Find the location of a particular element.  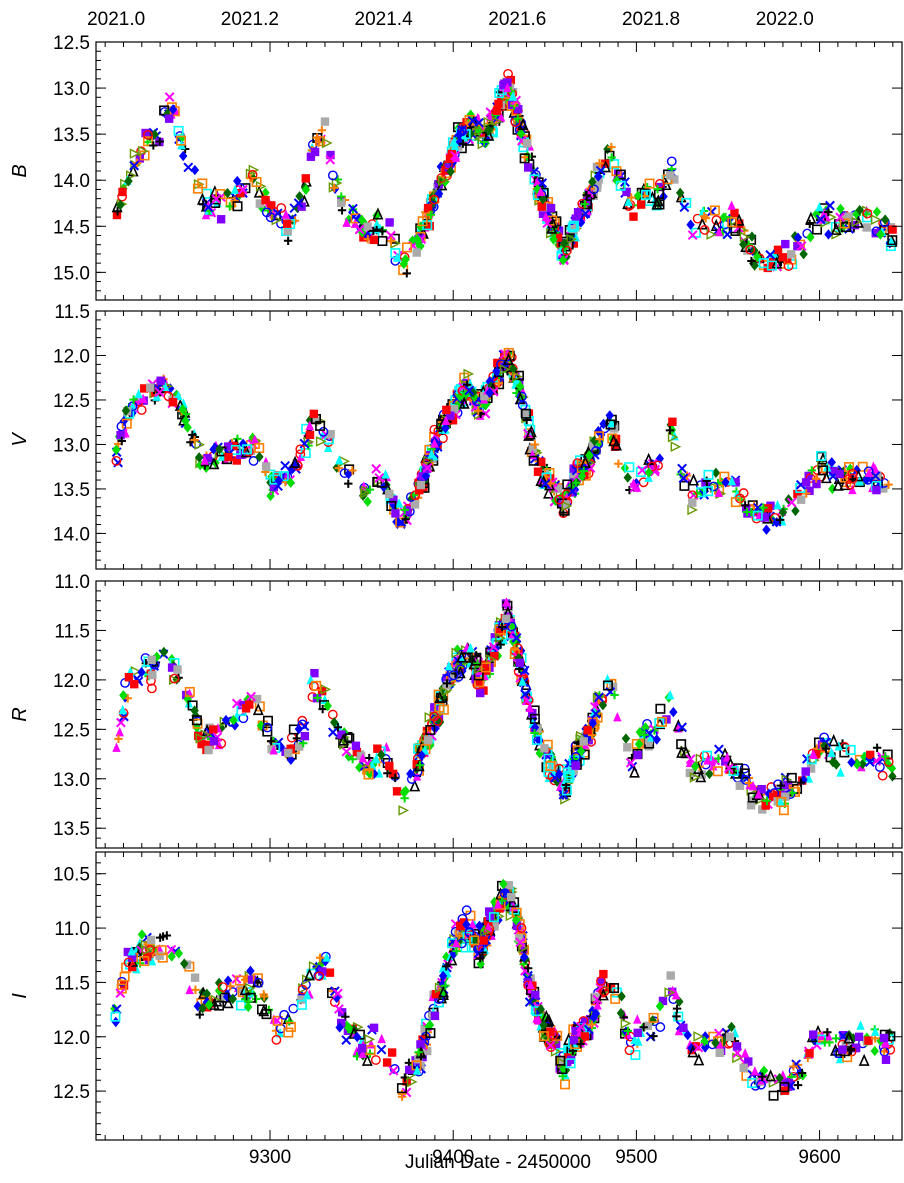

y-tick-label: 11.0 is located at coordinates (72, 929).